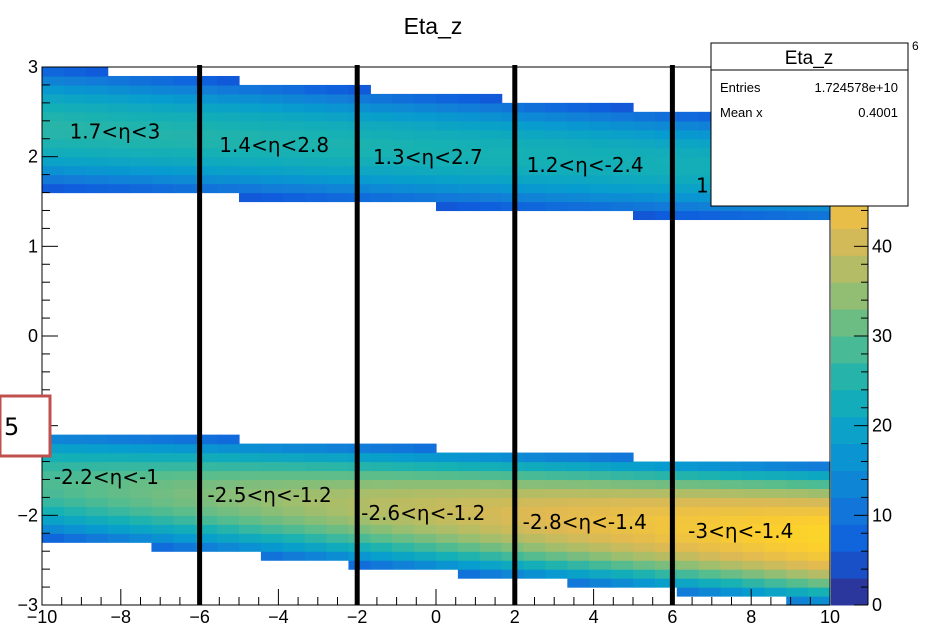 The height and width of the screenshot is (625, 927). Describe the element at coordinates (278, 616) in the screenshot. I see `x-tick-label: −4` at that location.